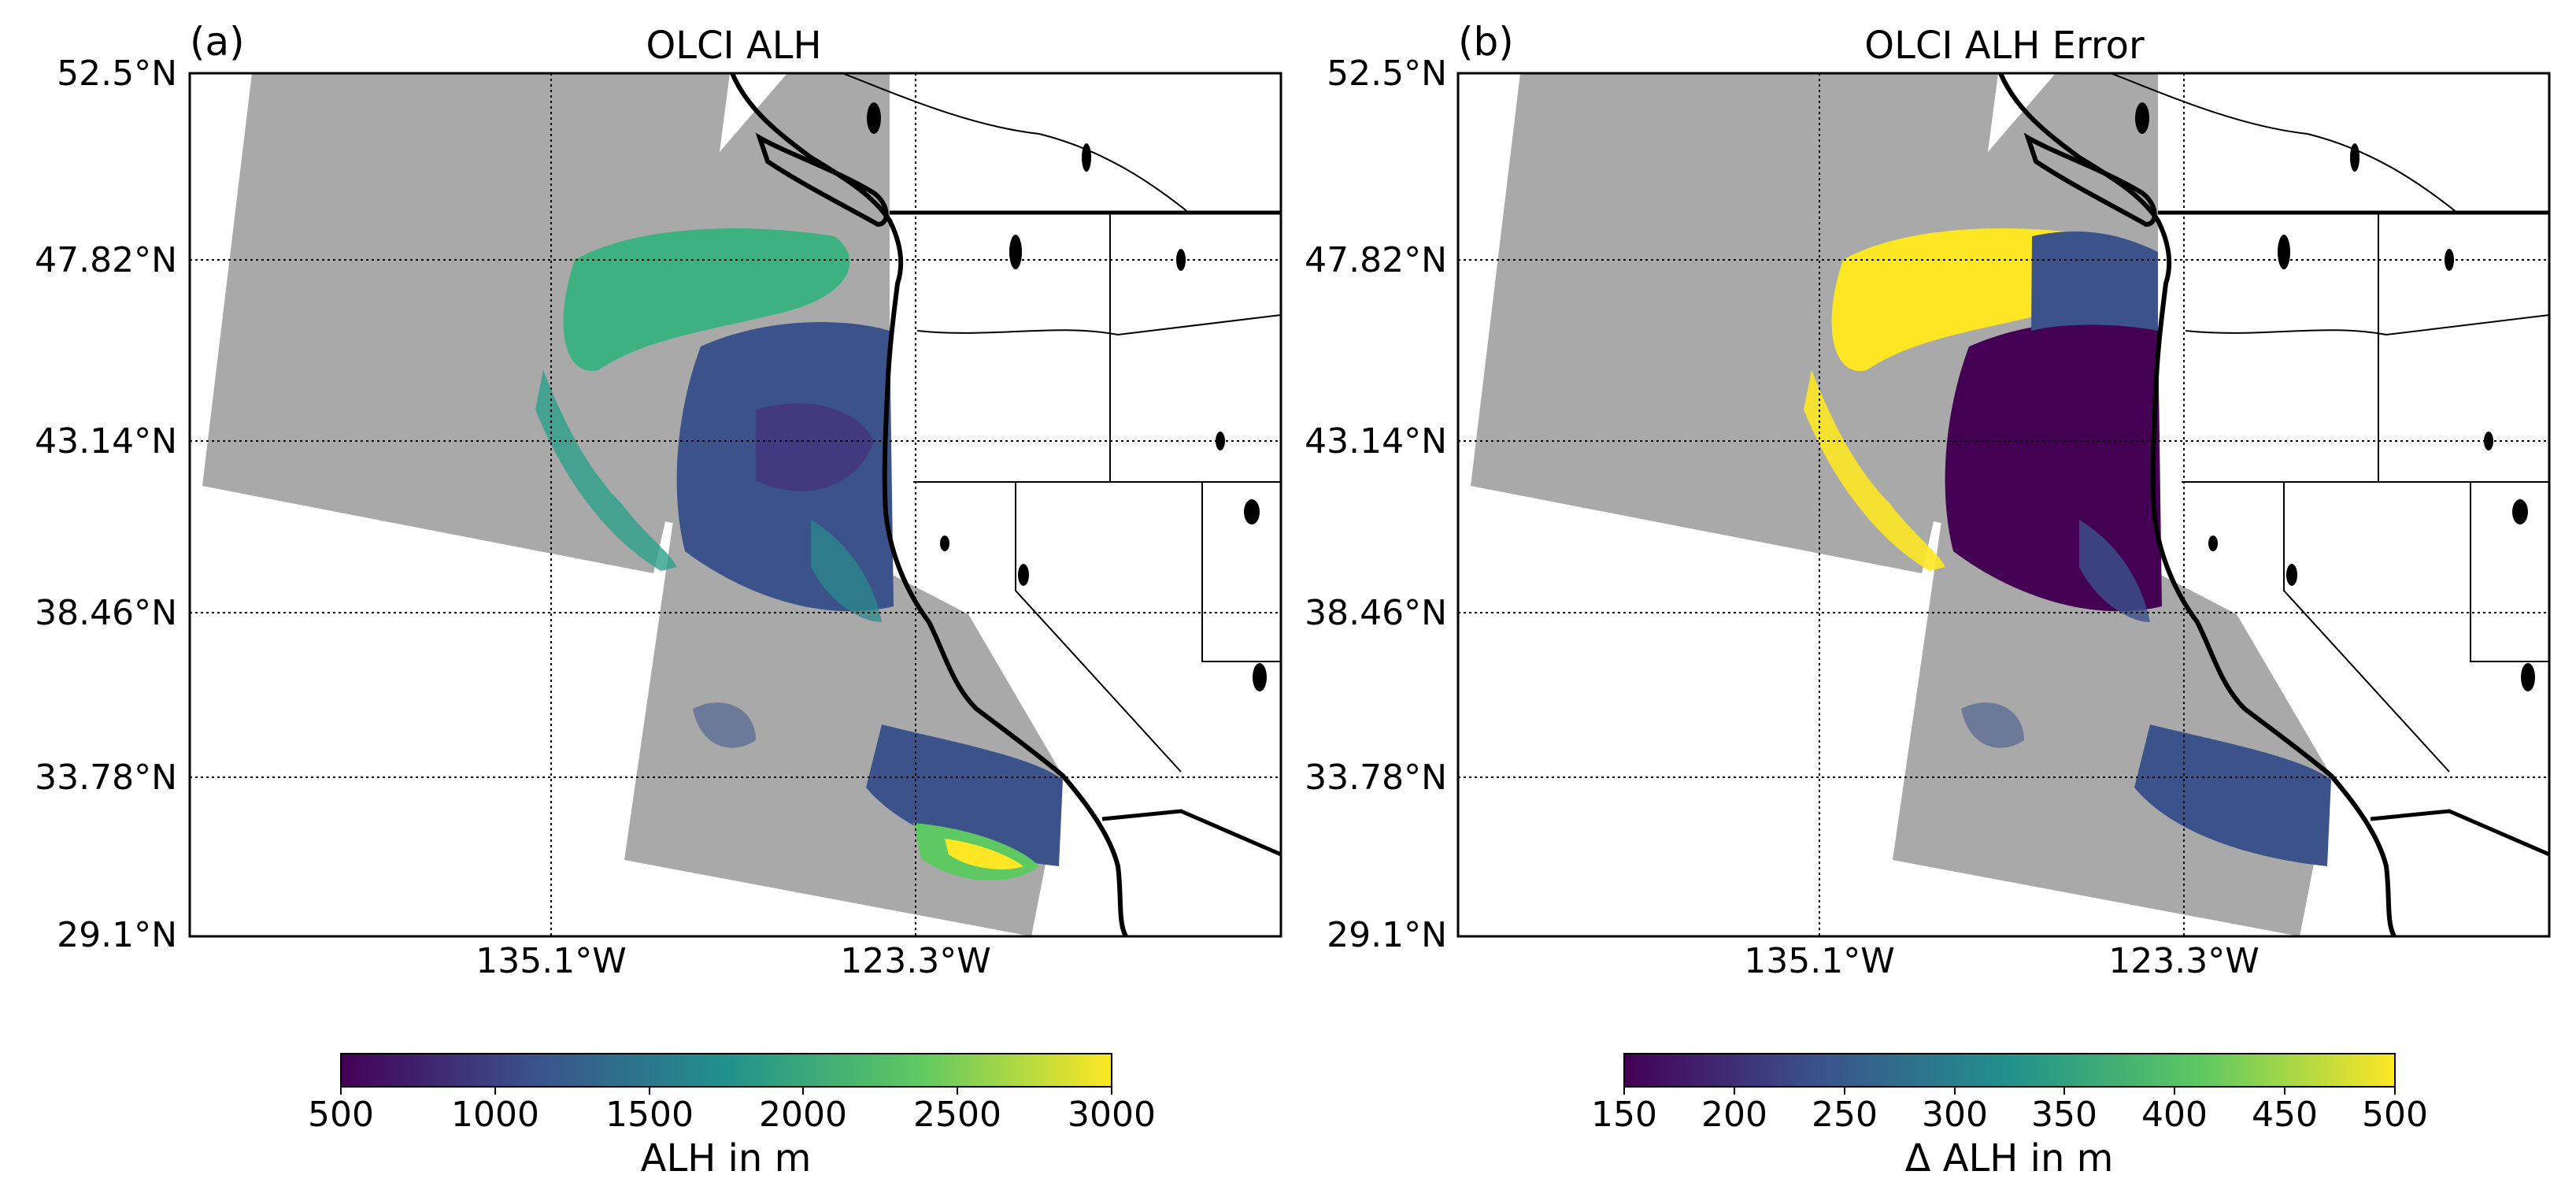 The height and width of the screenshot is (1197, 2576). What do you see at coordinates (1486, 42) in the screenshot?
I see `panel-b-letter: (b)` at bounding box center [1486, 42].